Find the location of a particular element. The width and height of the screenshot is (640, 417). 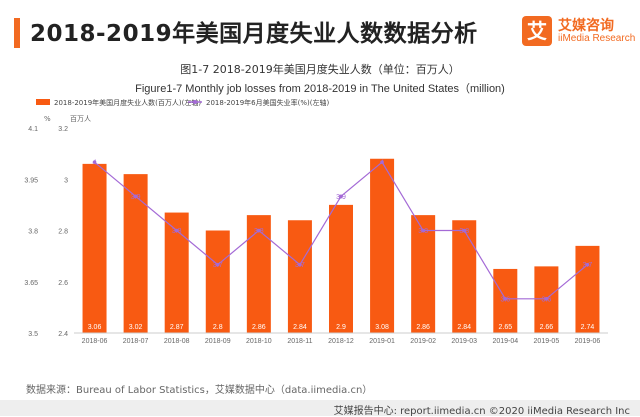

left-axis-tick: 3.8 is located at coordinates (33, 232).